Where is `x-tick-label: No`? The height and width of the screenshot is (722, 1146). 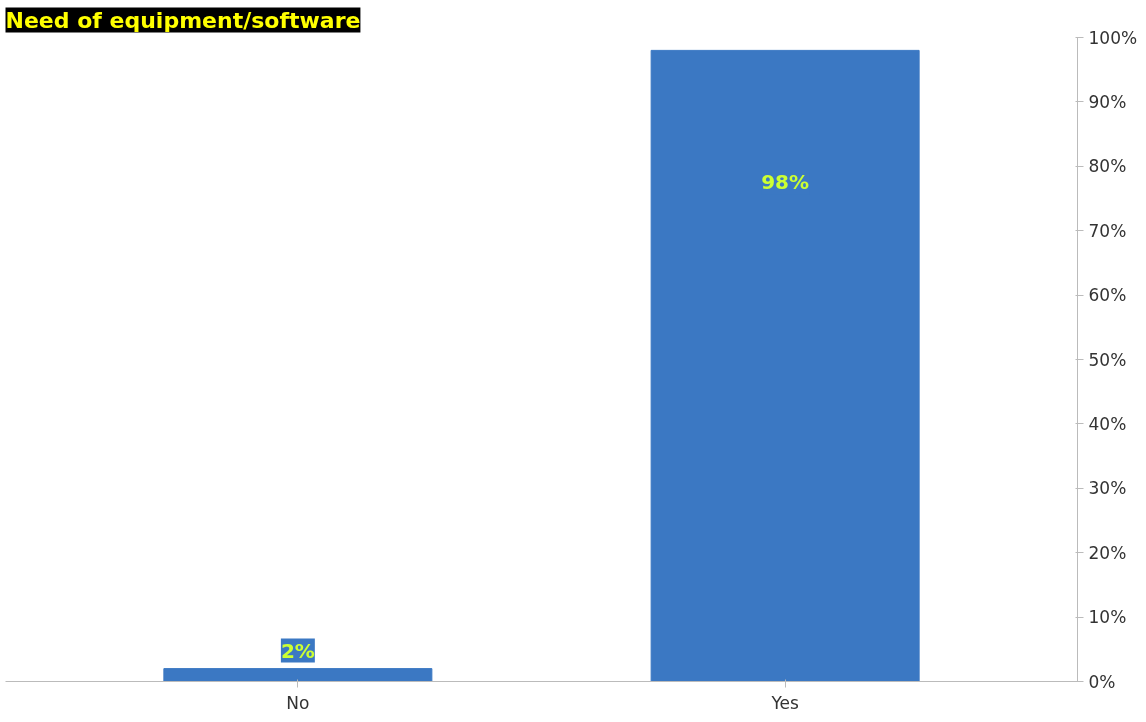 x-tick-label: No is located at coordinates (298, 702).